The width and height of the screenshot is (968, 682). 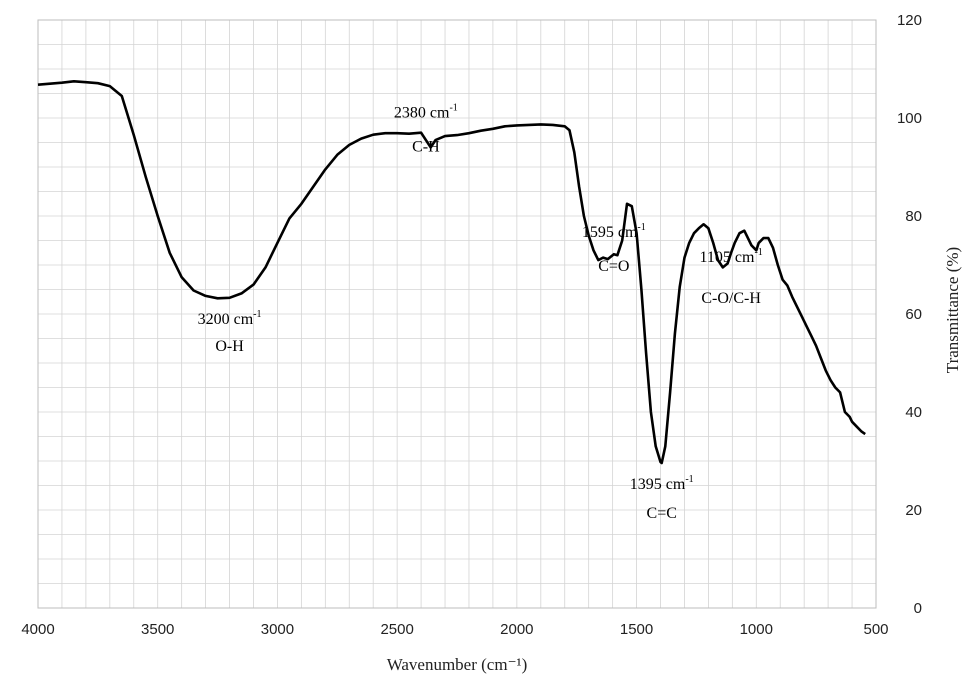 What do you see at coordinates (426, 111) in the screenshot?
I see `annotation-wavenumber: 2380 cm-1` at bounding box center [426, 111].